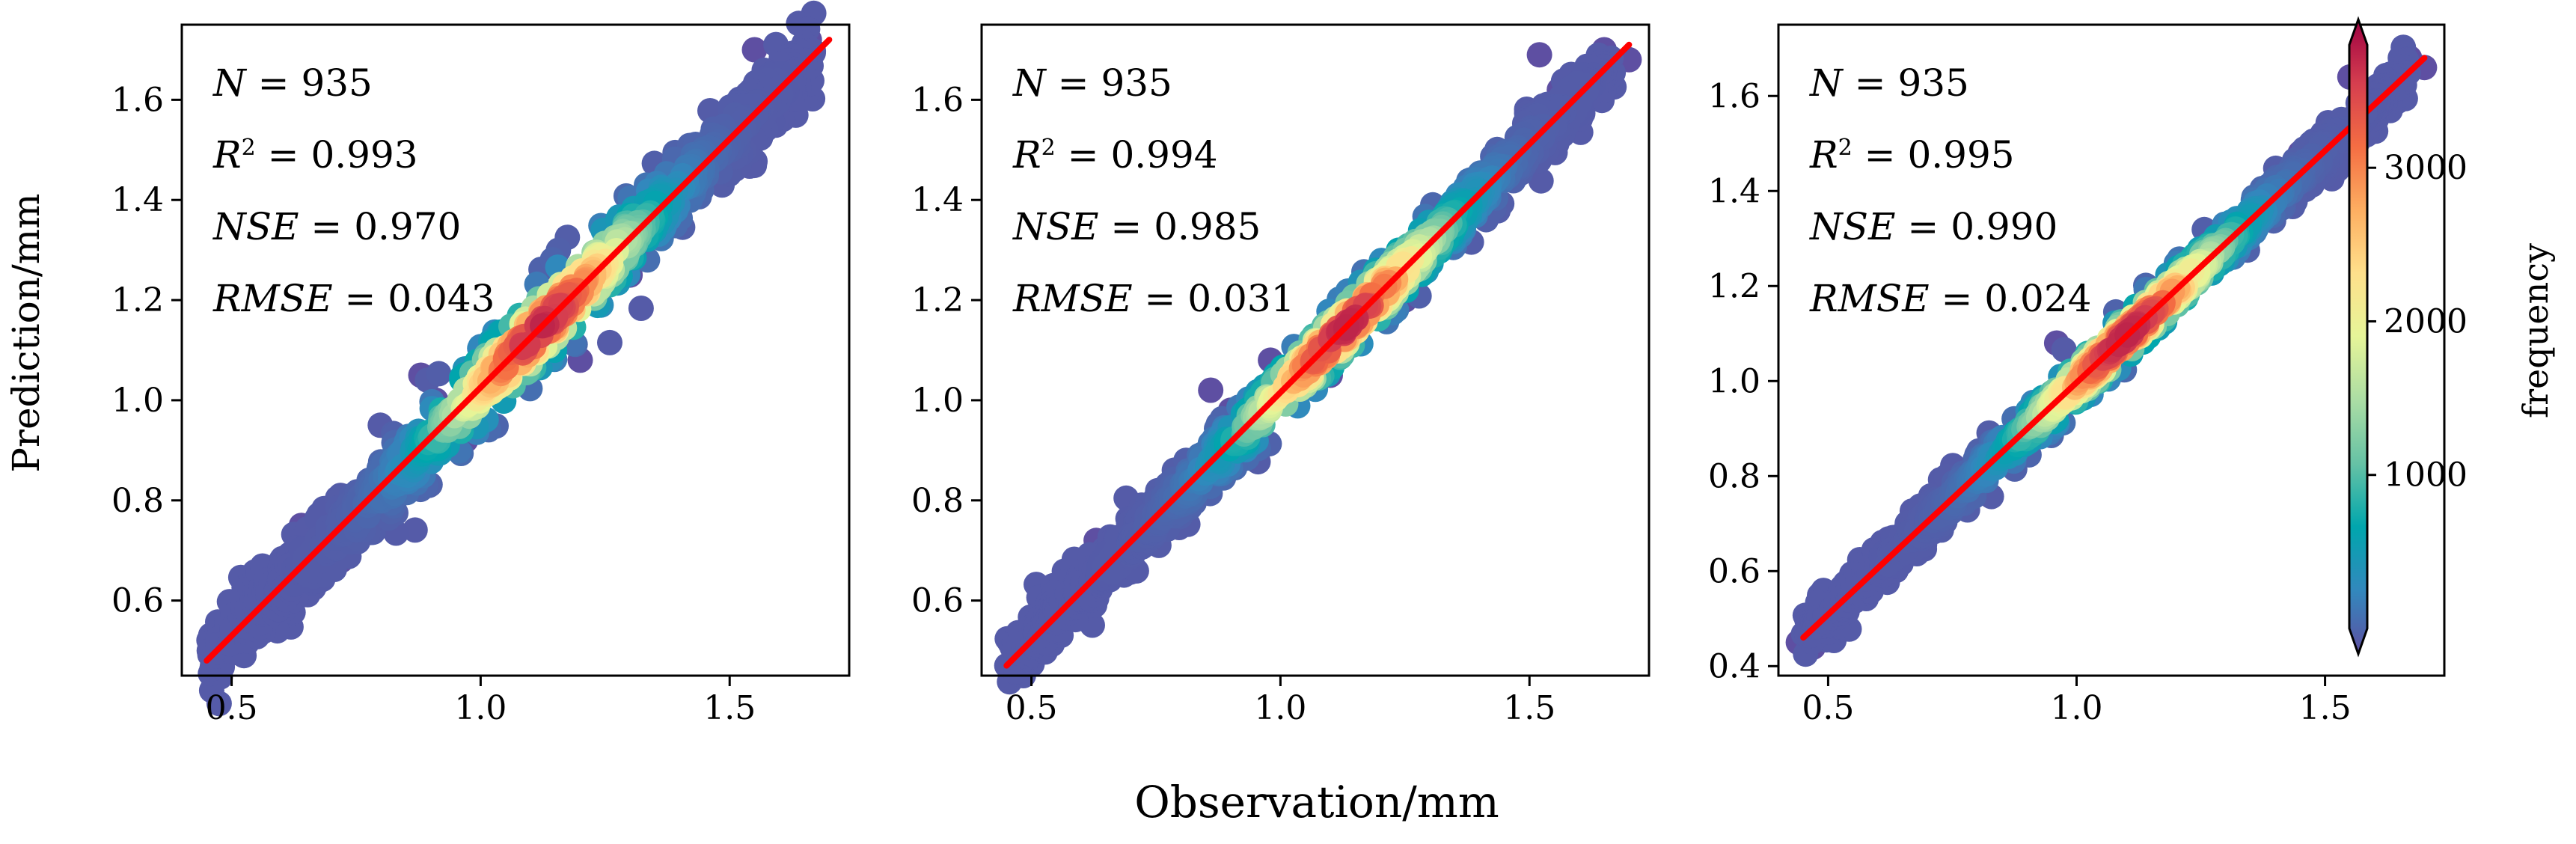 Image resolution: width=2576 pixels, height=844 pixels. Describe the element at coordinates (2535, 330) in the screenshot. I see `colorbar-label: frequency` at that location.